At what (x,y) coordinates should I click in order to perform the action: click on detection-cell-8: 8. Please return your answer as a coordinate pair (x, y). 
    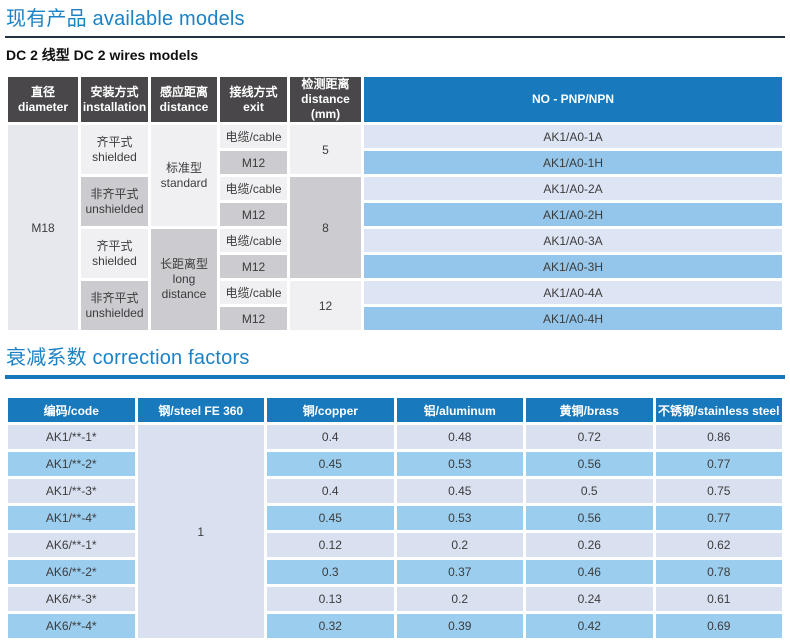
    Looking at the image, I should click on (325, 227).